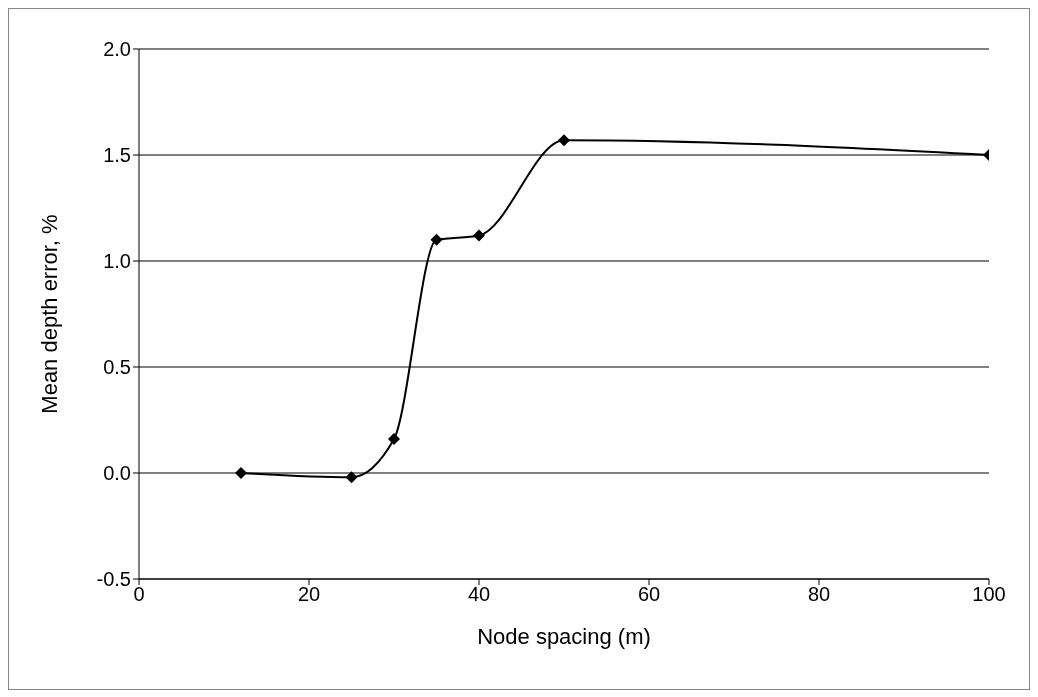  What do you see at coordinates (117, 261) in the screenshot?
I see `y-tick-label: 1.0` at bounding box center [117, 261].